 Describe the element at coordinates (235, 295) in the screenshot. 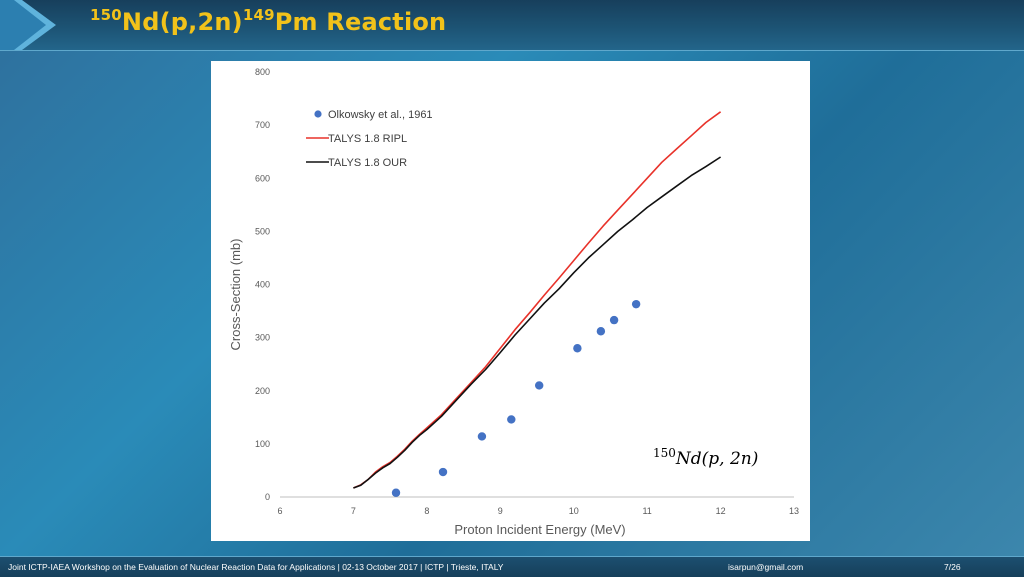

I see `y-axis-label: Cross-Section (mb)` at that location.